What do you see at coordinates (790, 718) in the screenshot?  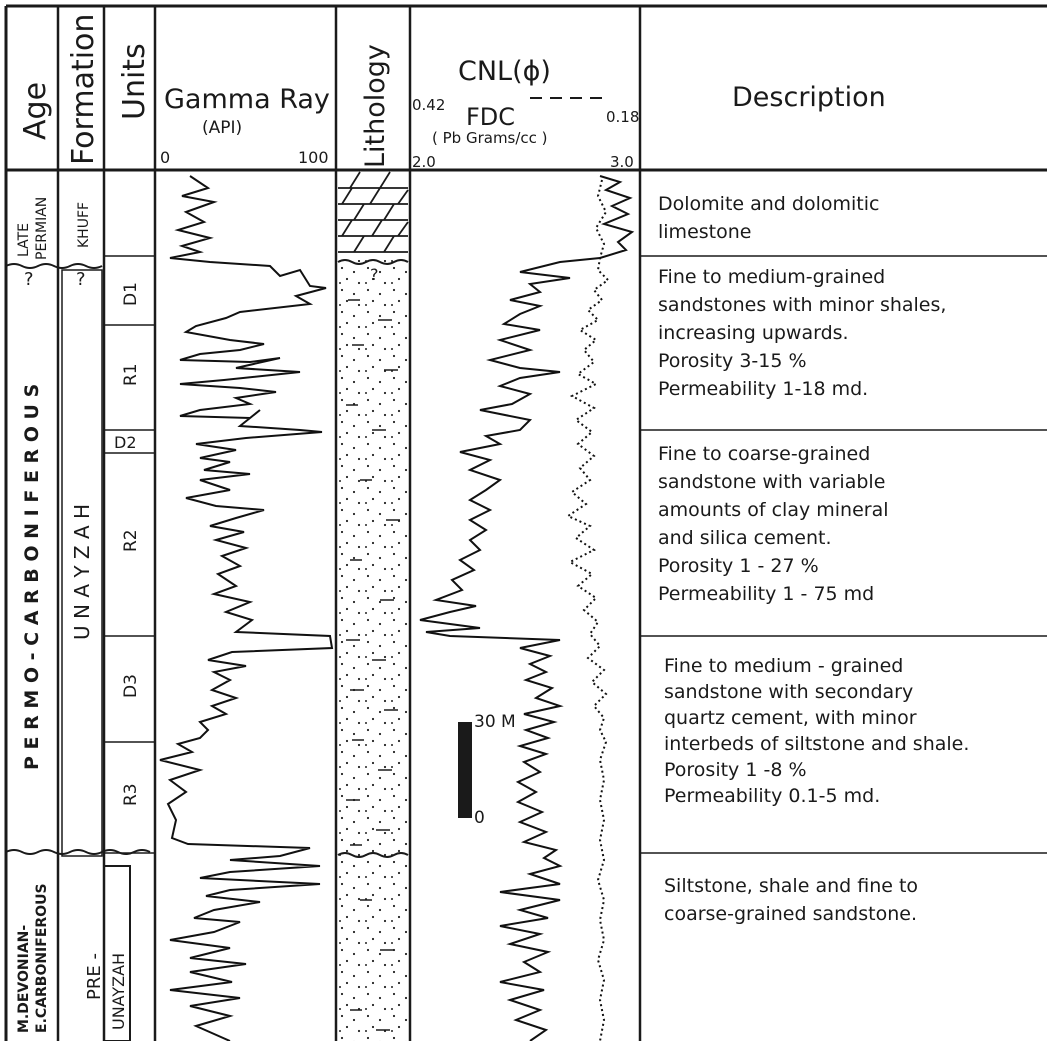 I see `desc-lower-unayzah-3: quartz cement, with minor` at bounding box center [790, 718].